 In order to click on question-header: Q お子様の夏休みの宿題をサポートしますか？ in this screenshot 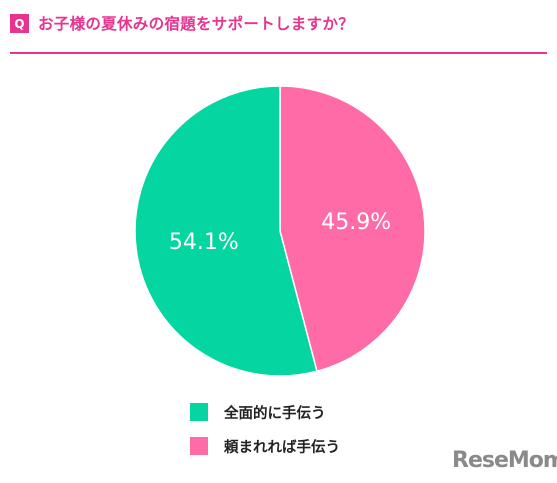, I will do `click(278, 32)`.